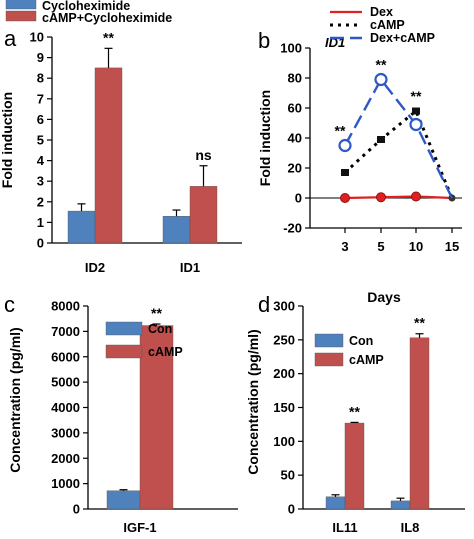 This screenshot has width=474, height=539. What do you see at coordinates (284, 306) in the screenshot?
I see `y-tick-label: 300` at bounding box center [284, 306].